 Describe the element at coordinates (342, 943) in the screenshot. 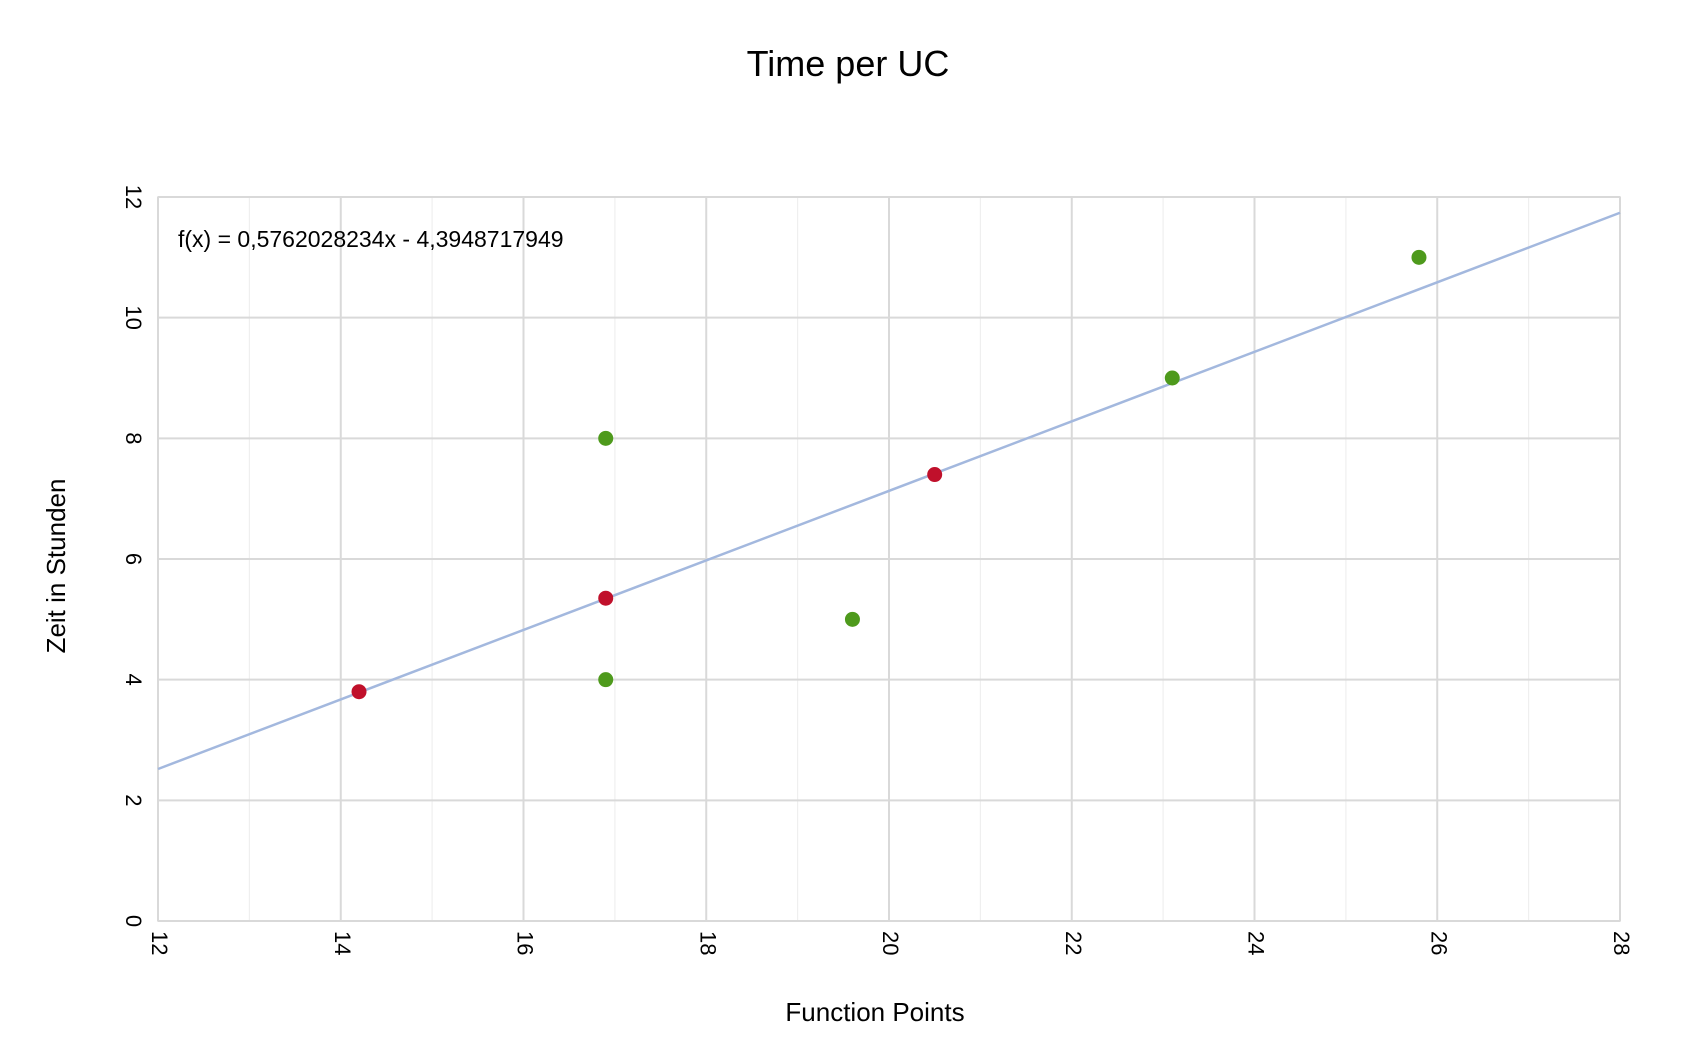

I see `x-tick-label: 14` at that location.